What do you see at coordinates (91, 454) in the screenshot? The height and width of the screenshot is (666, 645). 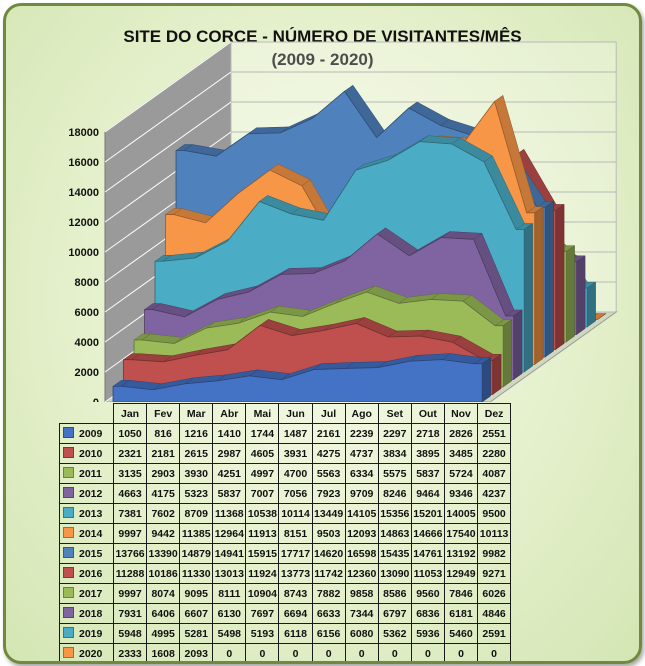 I see `legend-label: 2010` at bounding box center [91, 454].